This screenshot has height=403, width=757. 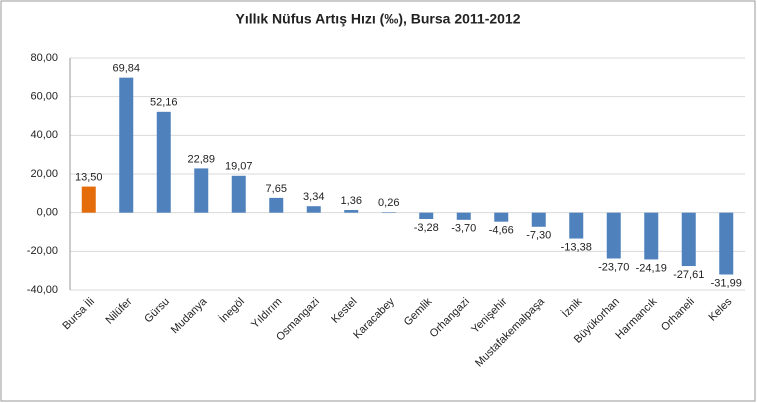 I want to click on y-tick-label: 80,00, so click(x=44, y=58).